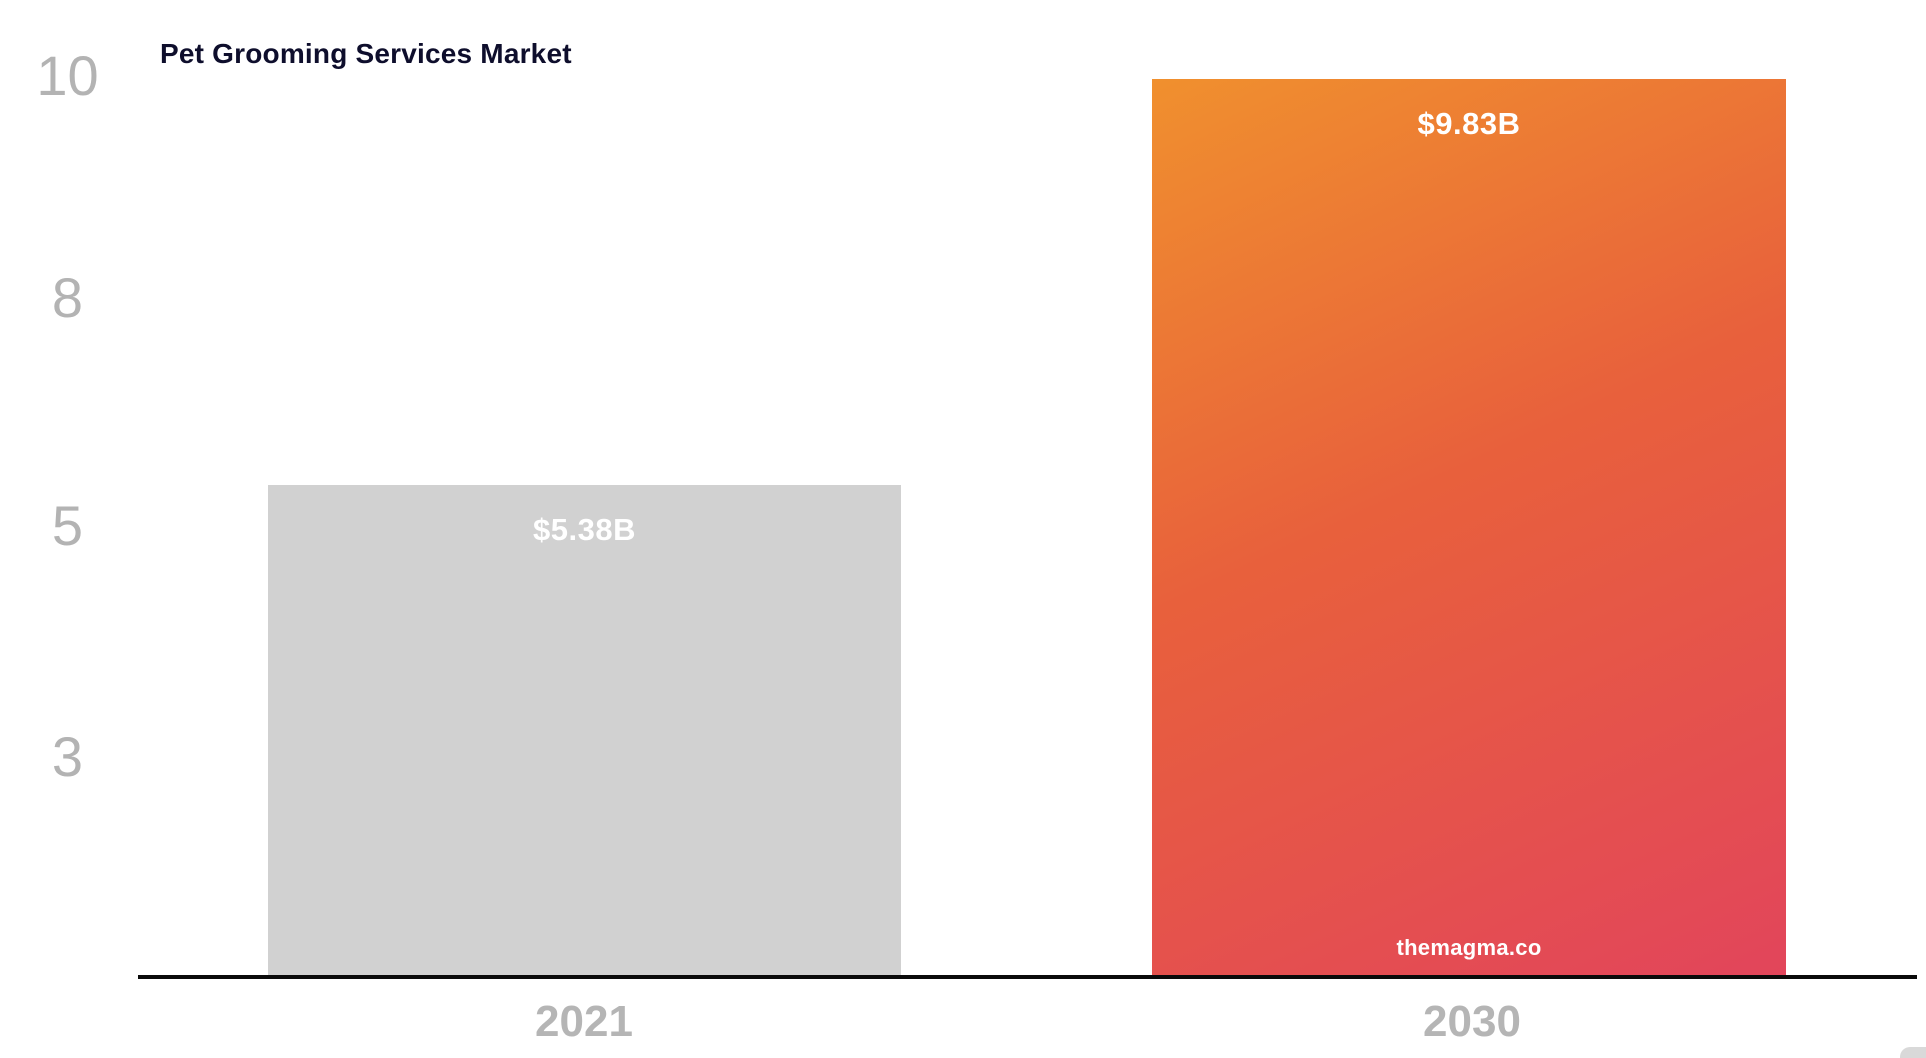 The width and height of the screenshot is (1926, 1058). What do you see at coordinates (584, 1021) in the screenshot?
I see `x-axis-label-2021: 2021` at bounding box center [584, 1021].